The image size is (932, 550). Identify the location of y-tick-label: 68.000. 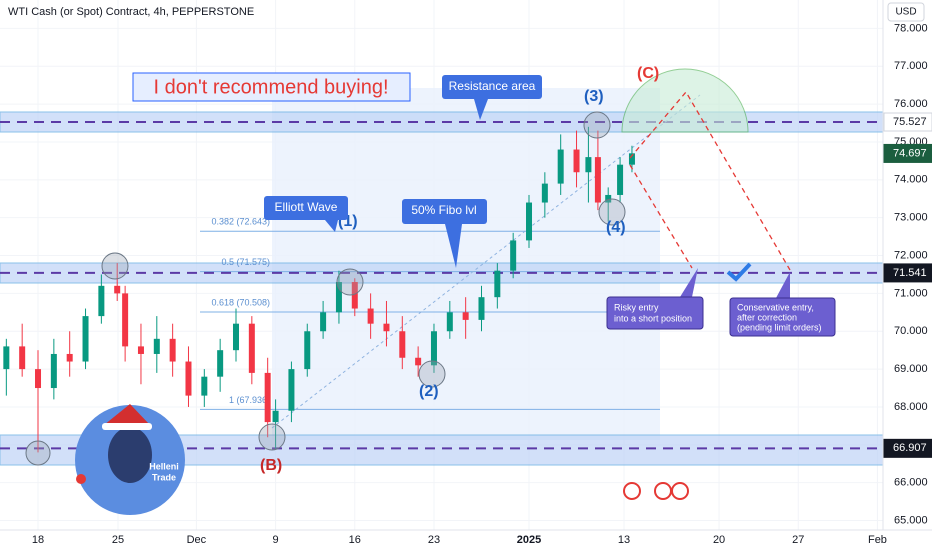
(911, 407).